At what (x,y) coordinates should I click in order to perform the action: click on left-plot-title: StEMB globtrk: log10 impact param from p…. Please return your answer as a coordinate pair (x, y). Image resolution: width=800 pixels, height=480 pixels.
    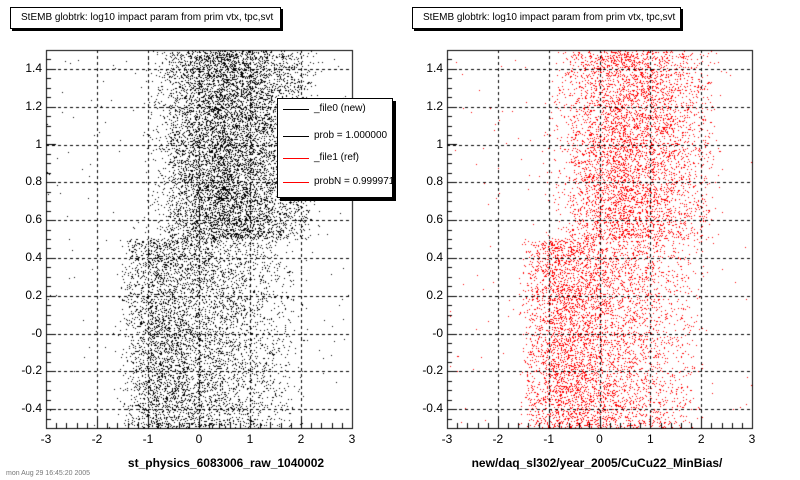
    Looking at the image, I should click on (145, 18).